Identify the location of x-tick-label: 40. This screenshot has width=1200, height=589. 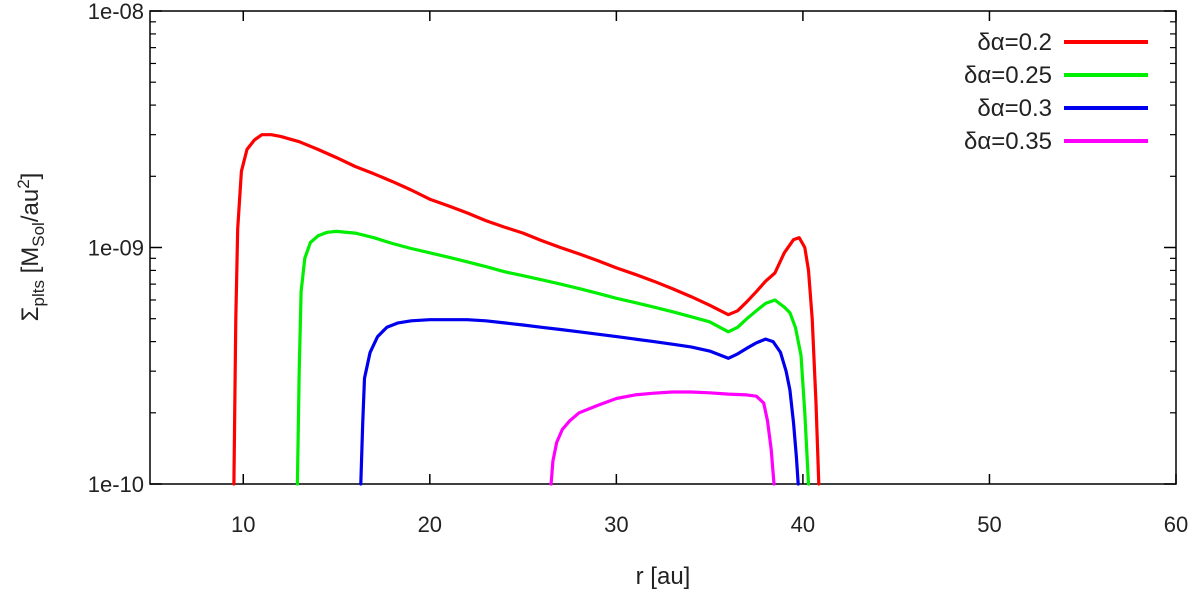
(803, 524).